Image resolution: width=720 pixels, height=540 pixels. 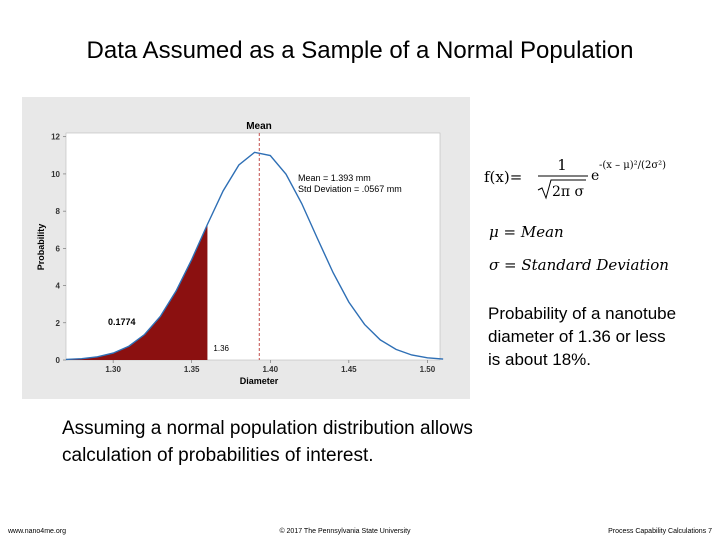 What do you see at coordinates (350, 189) in the screenshot?
I see `annotation: Std Deviation = .0567 mm` at bounding box center [350, 189].